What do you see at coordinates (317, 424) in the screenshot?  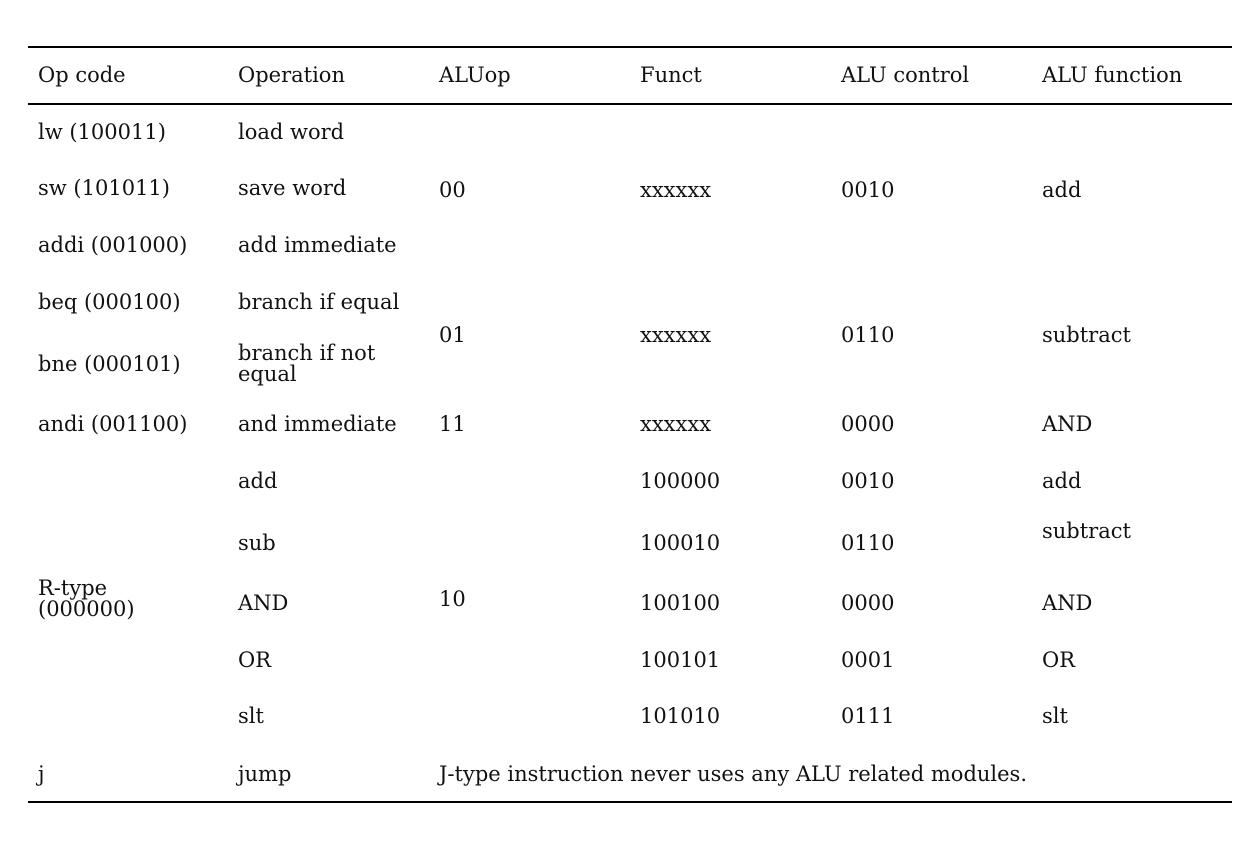 I see `operation-andi: and immediate` at bounding box center [317, 424].